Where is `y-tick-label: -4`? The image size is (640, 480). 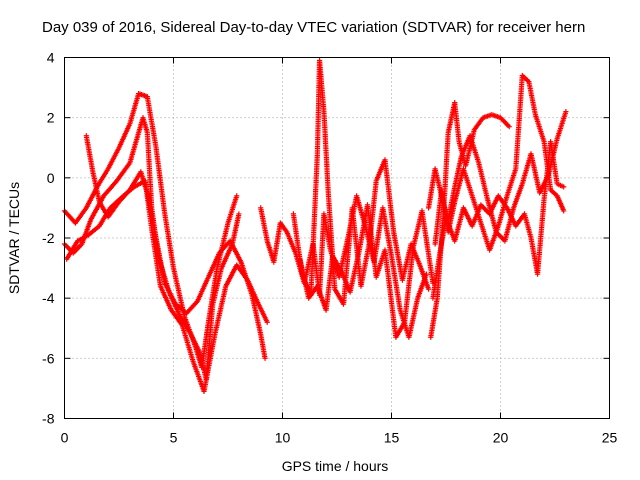 y-tick-label: -4 is located at coordinates (48, 298).